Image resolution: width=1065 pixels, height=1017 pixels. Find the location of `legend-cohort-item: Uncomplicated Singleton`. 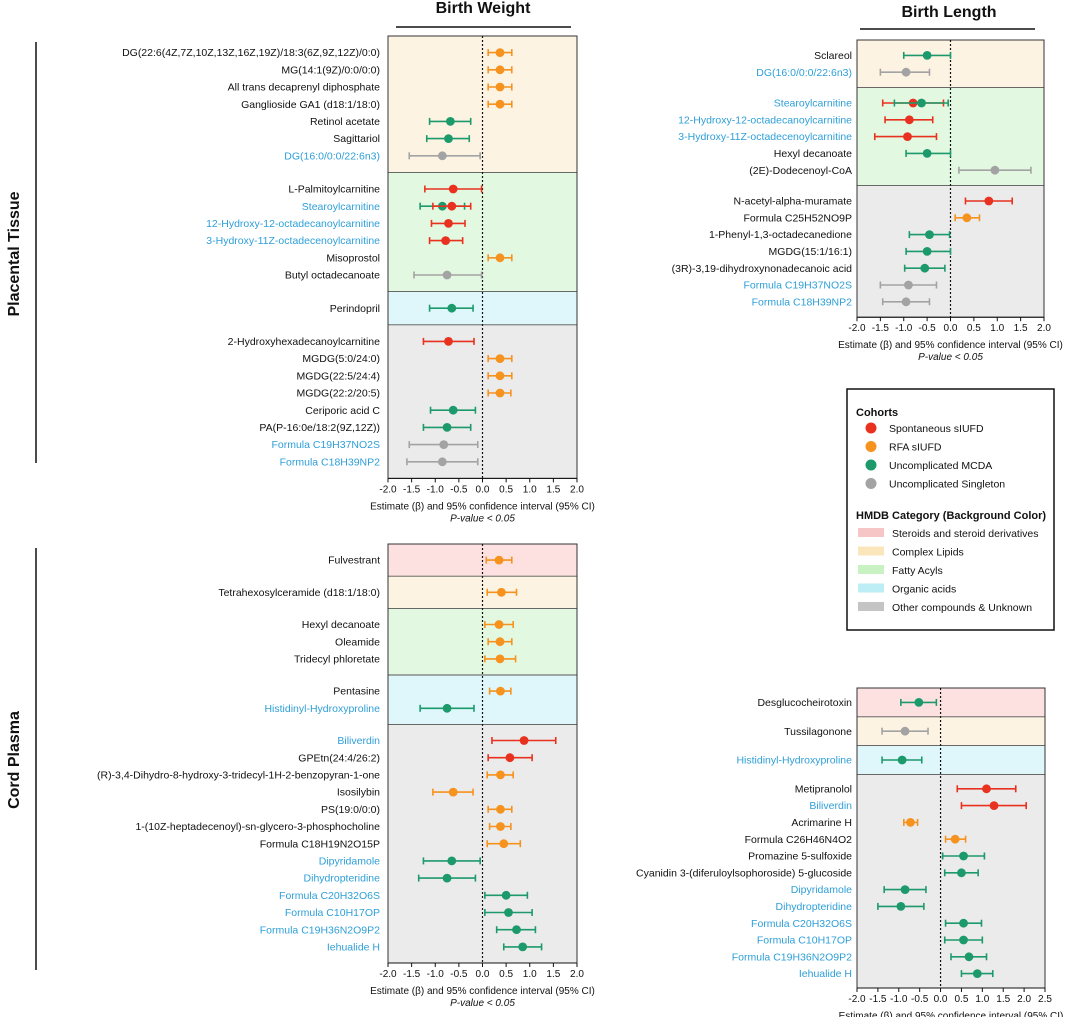

legend-cohort-item: Uncomplicated Singleton is located at coordinates (935, 484).